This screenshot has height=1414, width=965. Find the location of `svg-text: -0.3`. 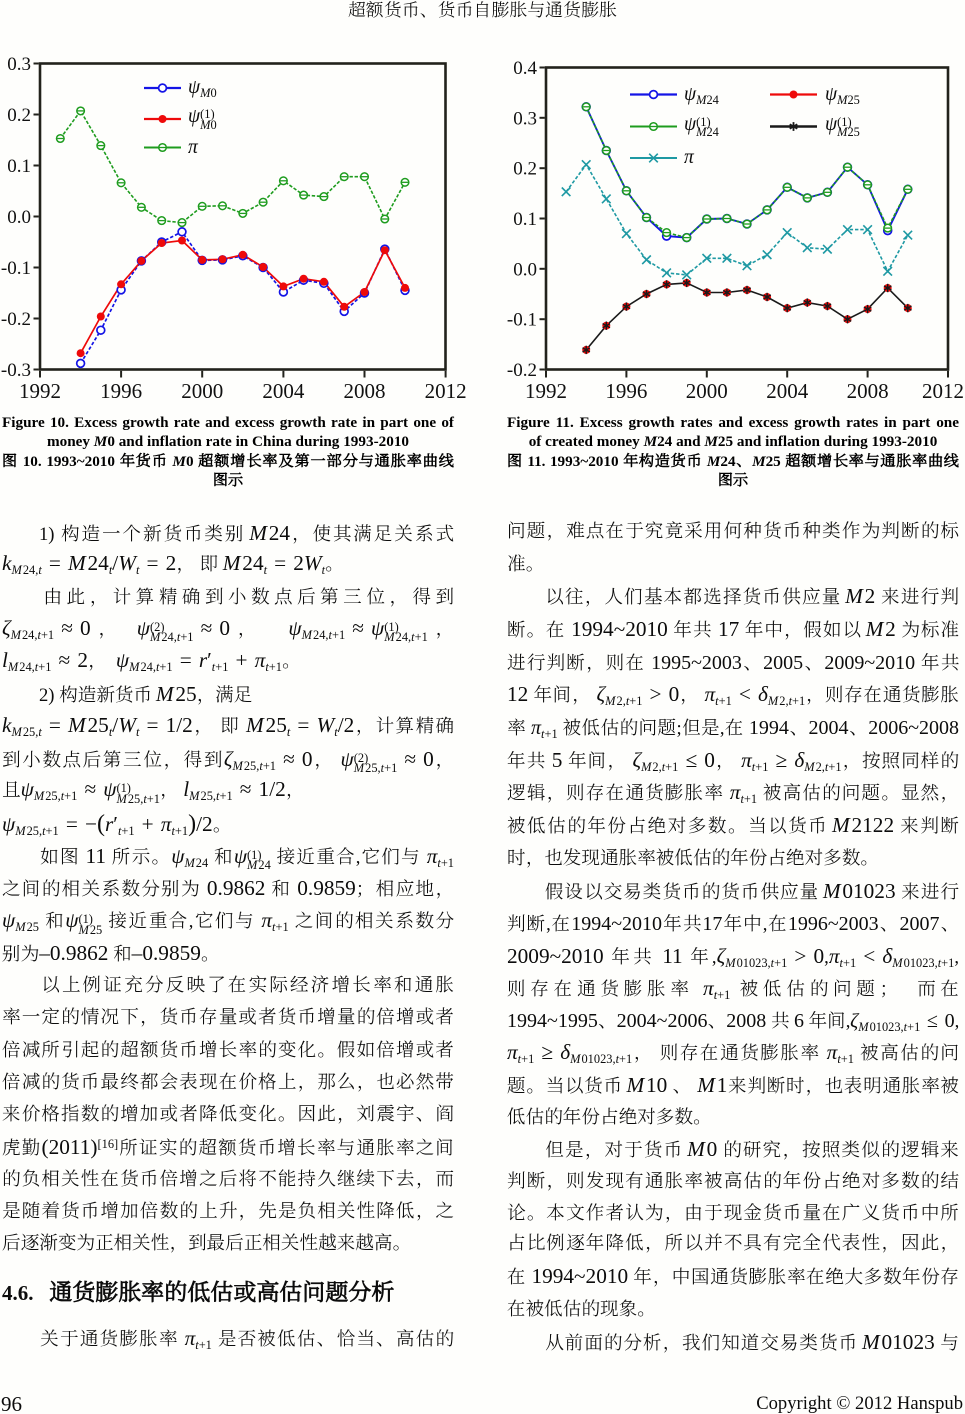

svg-text: -0.3 is located at coordinates (16, 370).